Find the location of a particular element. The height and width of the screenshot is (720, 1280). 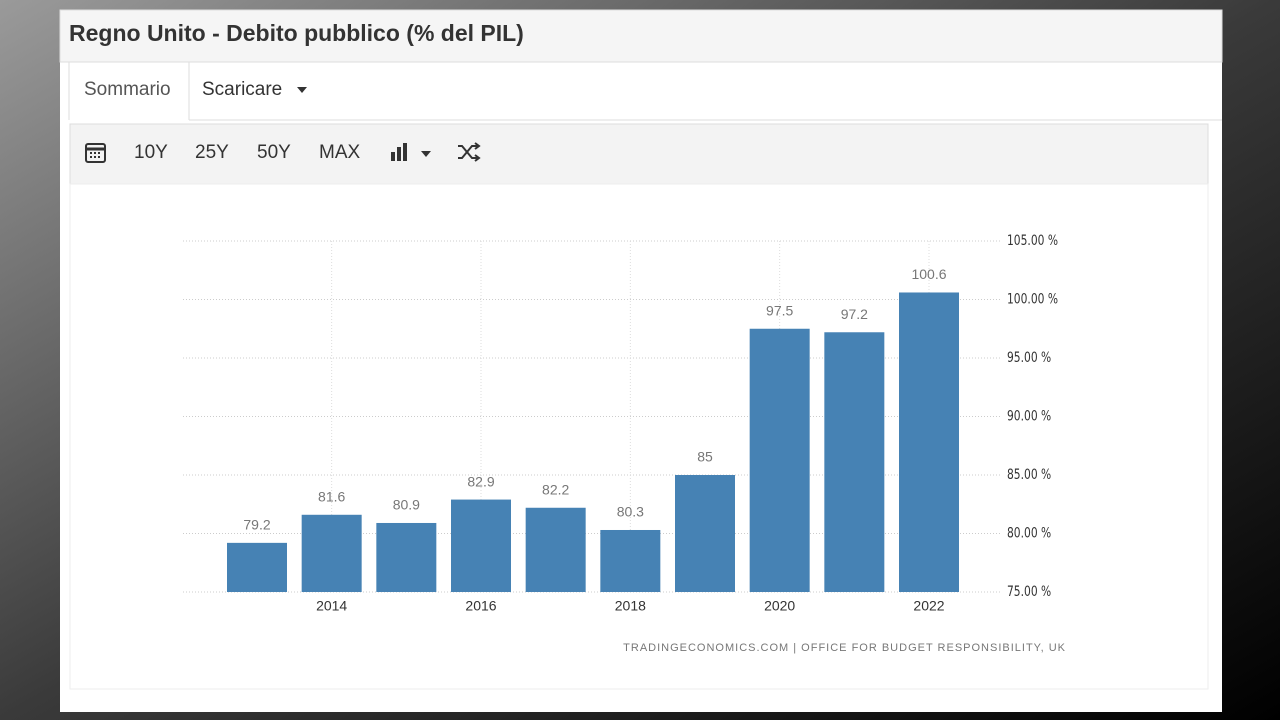

range-button: MAX is located at coordinates (340, 152).